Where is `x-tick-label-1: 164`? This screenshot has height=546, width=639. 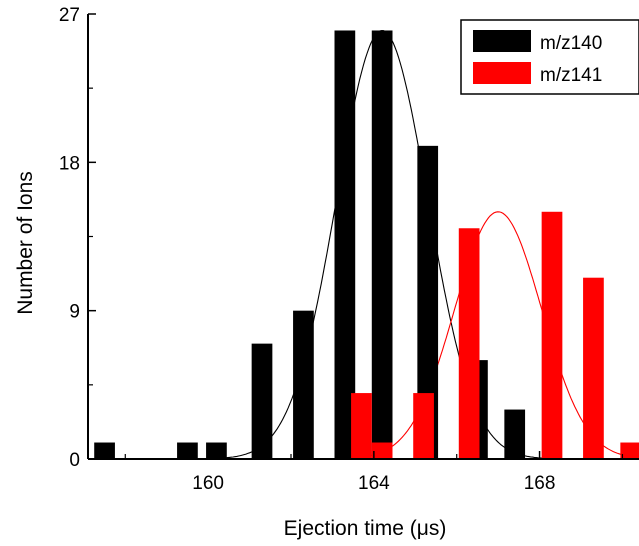
x-tick-label-1: 164 is located at coordinates (374, 483).